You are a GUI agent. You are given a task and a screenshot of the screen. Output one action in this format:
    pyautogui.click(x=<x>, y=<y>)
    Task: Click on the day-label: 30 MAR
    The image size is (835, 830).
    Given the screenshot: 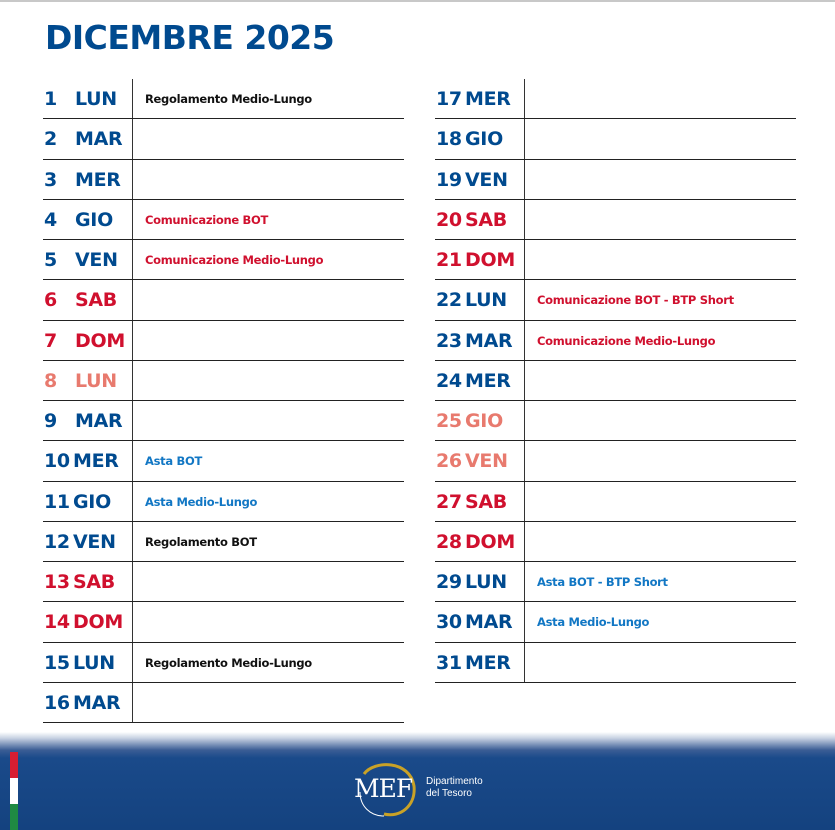 What is the action you would take?
    pyautogui.click(x=474, y=622)
    